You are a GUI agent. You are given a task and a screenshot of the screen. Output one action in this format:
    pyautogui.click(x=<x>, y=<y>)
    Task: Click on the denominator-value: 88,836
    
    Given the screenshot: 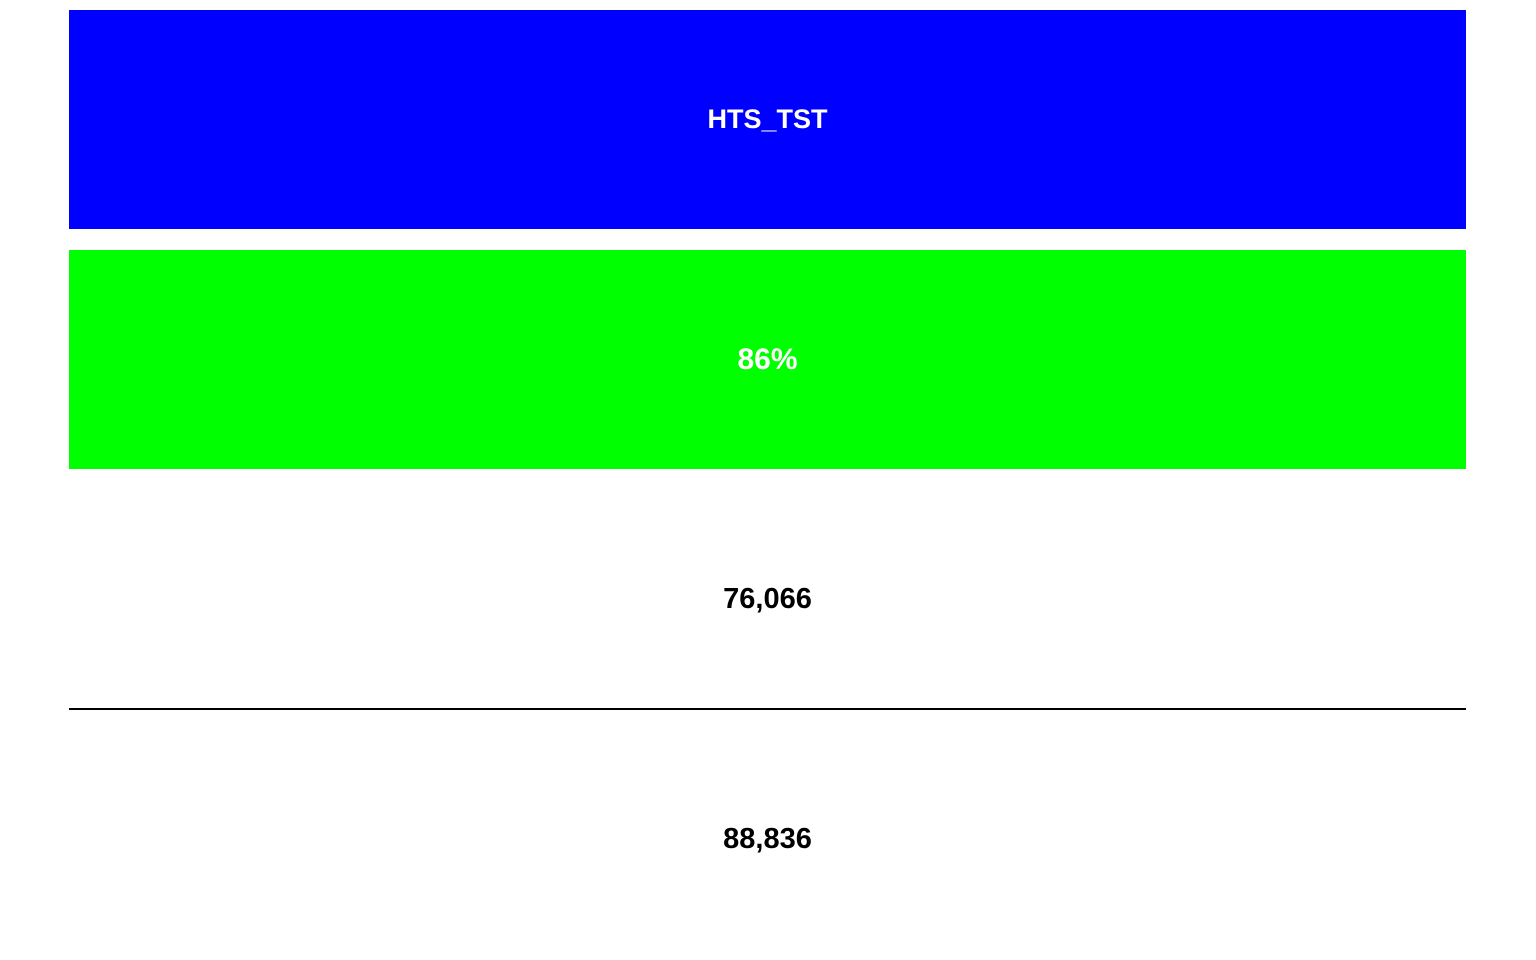 What is the action you would take?
    pyautogui.click(x=767, y=839)
    